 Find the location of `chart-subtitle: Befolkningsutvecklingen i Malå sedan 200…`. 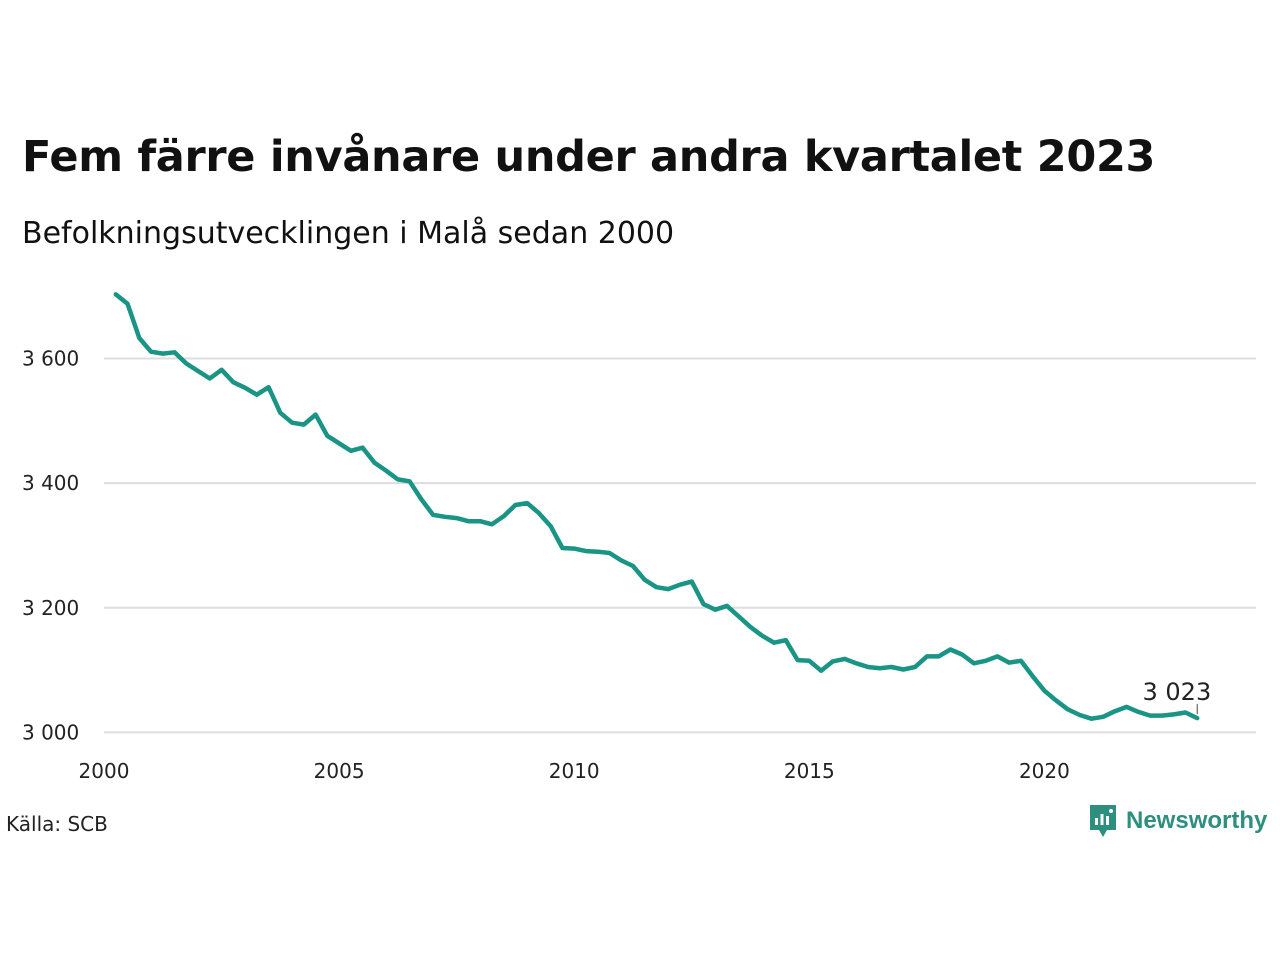

chart-subtitle: Befolkningsutvecklingen i Malå sedan 200… is located at coordinates (348, 233).